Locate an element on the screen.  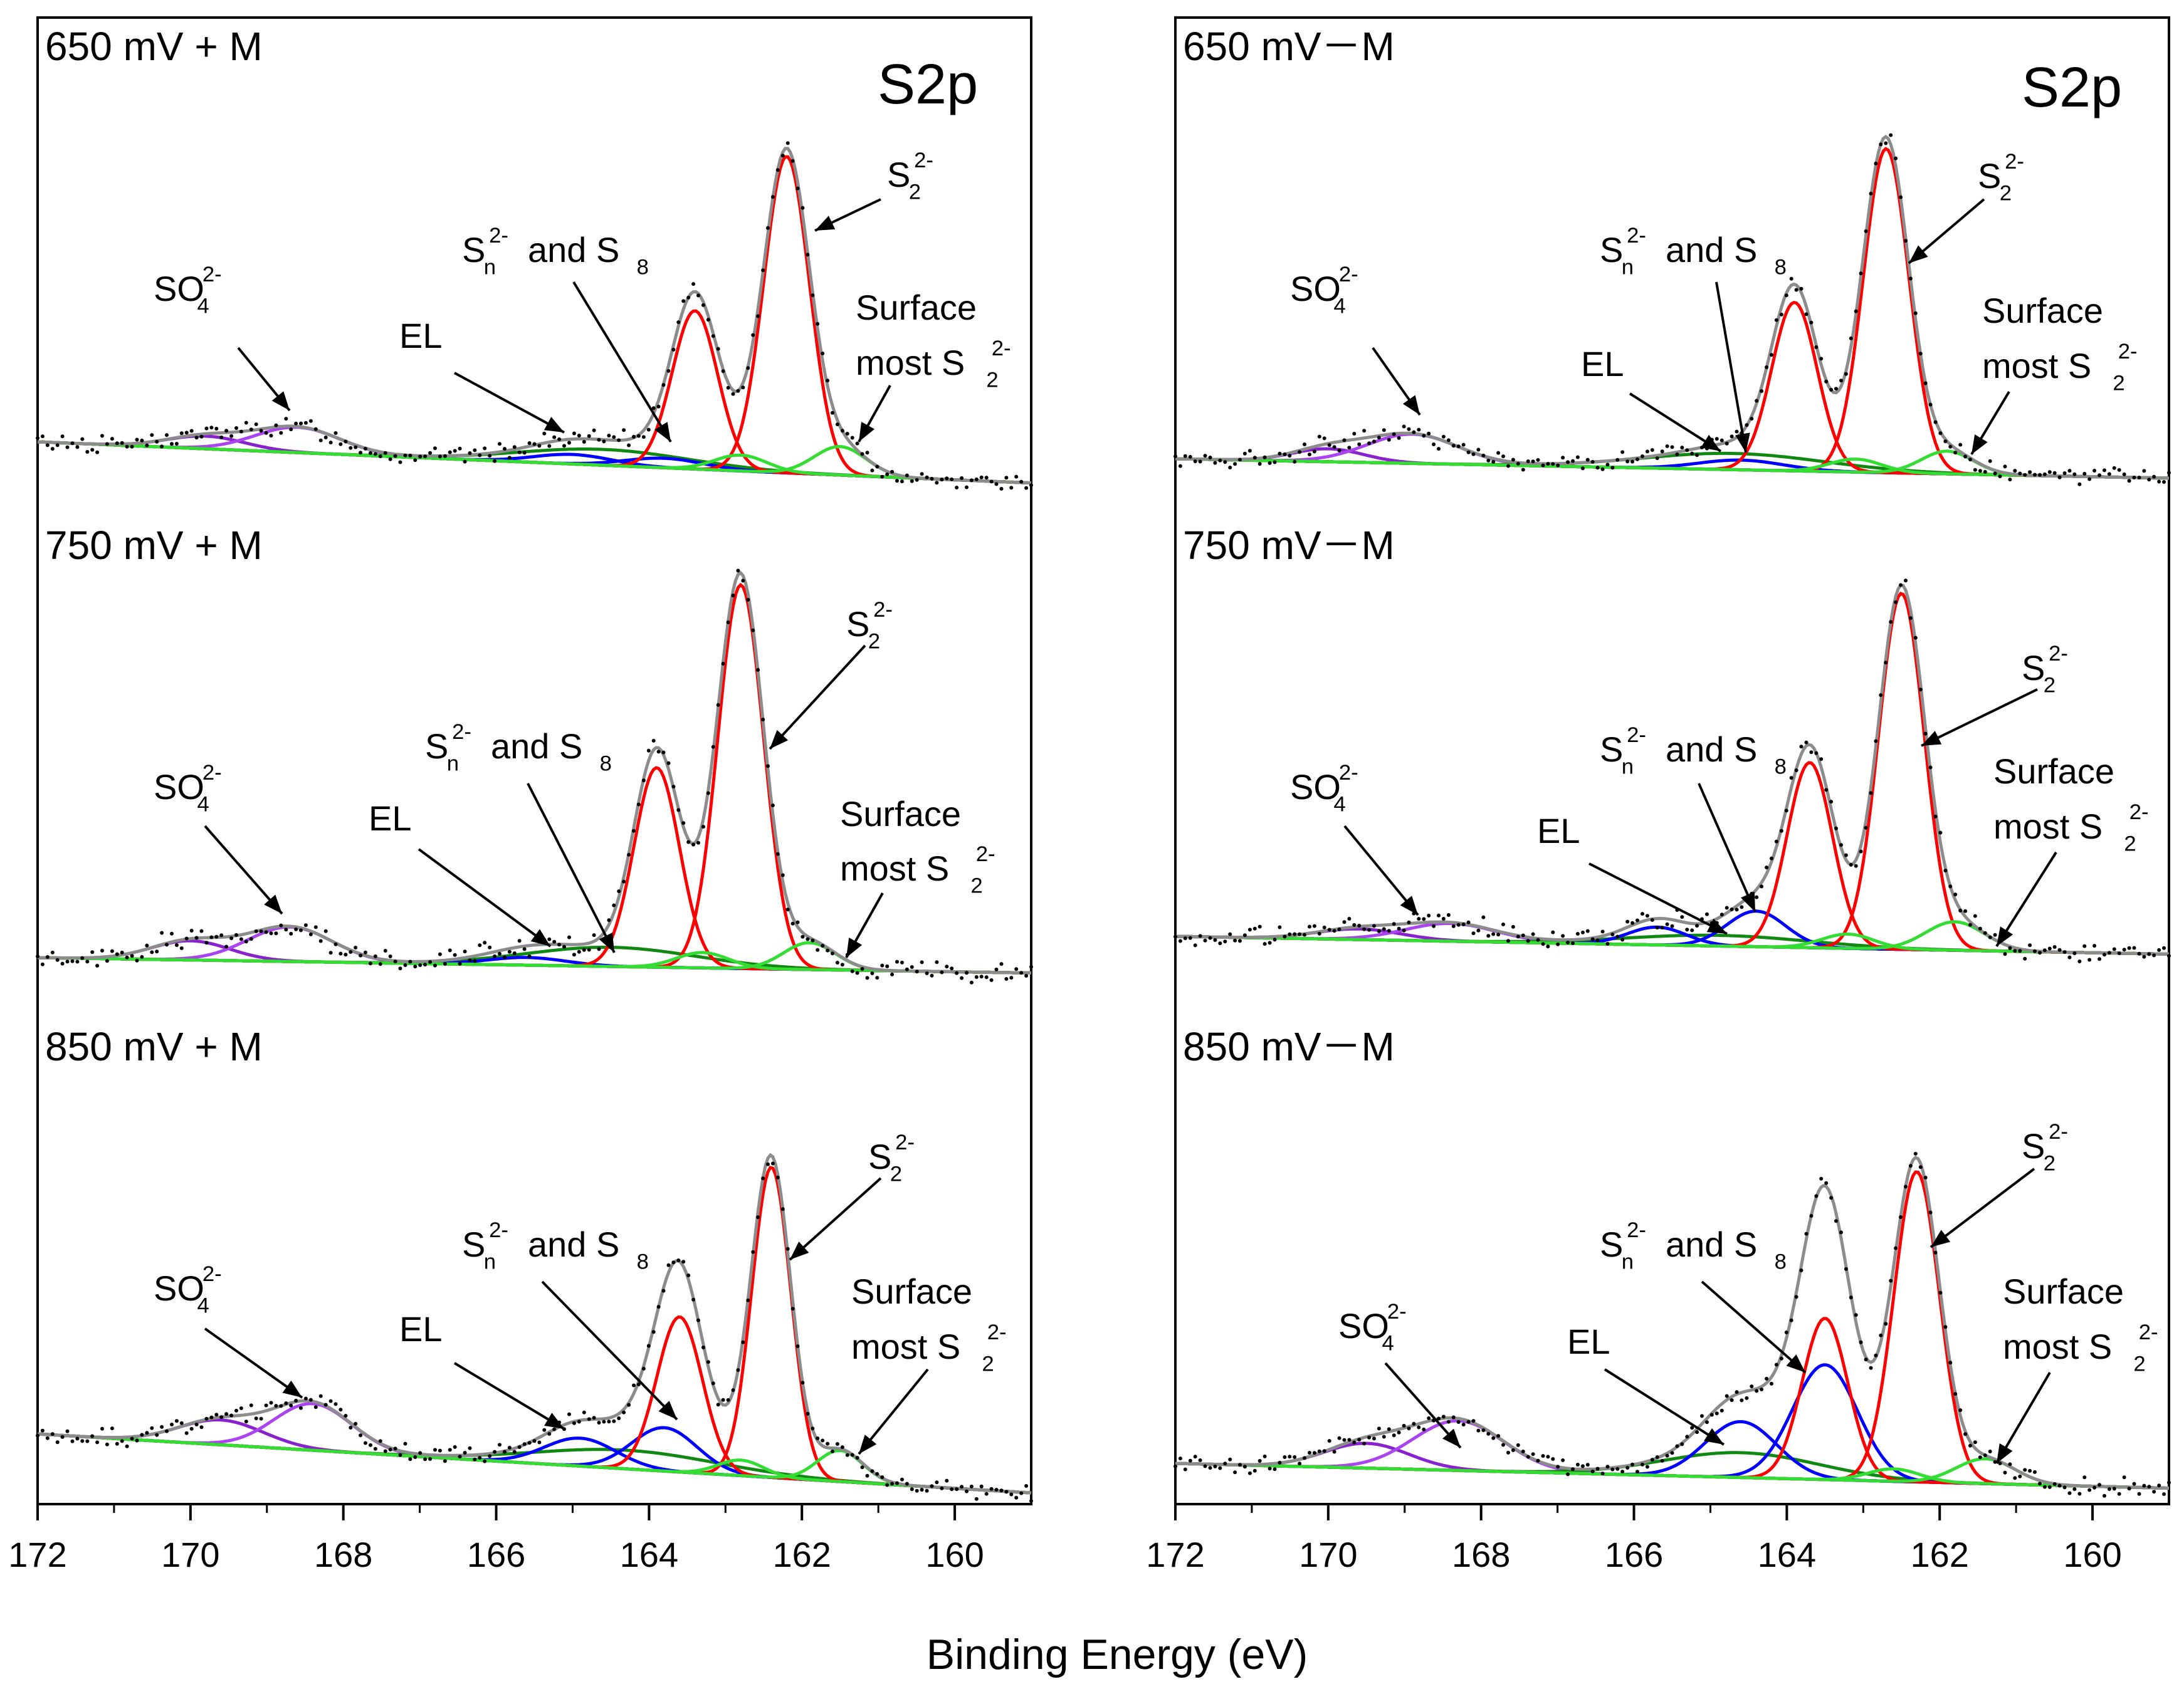
arrow-surface-head is located at coordinates (1980, 444).